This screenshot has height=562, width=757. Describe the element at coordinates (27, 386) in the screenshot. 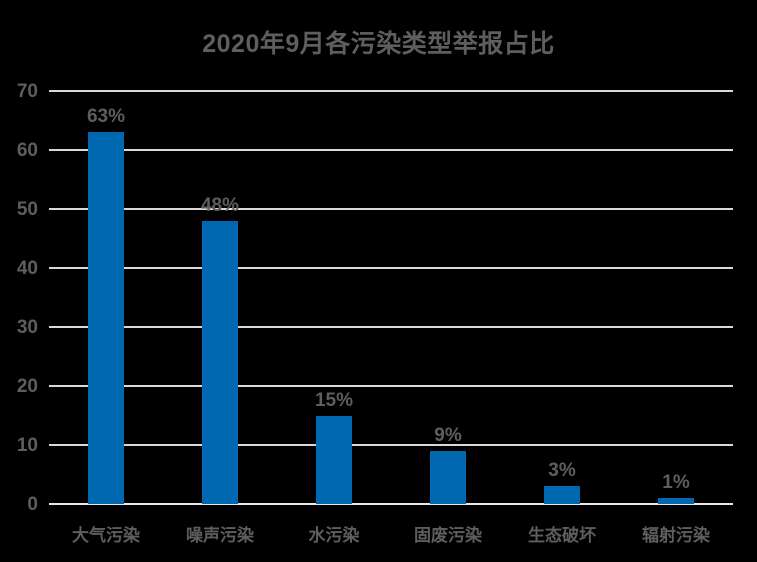

I see `y-tick-label: 20` at that location.